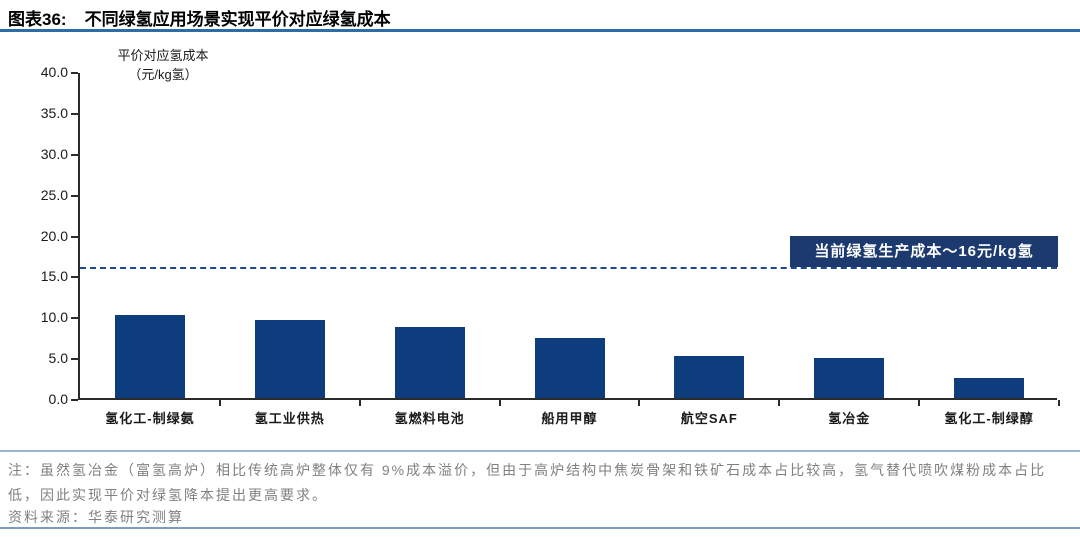 This screenshot has height=537, width=1080. What do you see at coordinates (849, 418) in the screenshot?
I see `x-category-label: 氢冶金` at bounding box center [849, 418].